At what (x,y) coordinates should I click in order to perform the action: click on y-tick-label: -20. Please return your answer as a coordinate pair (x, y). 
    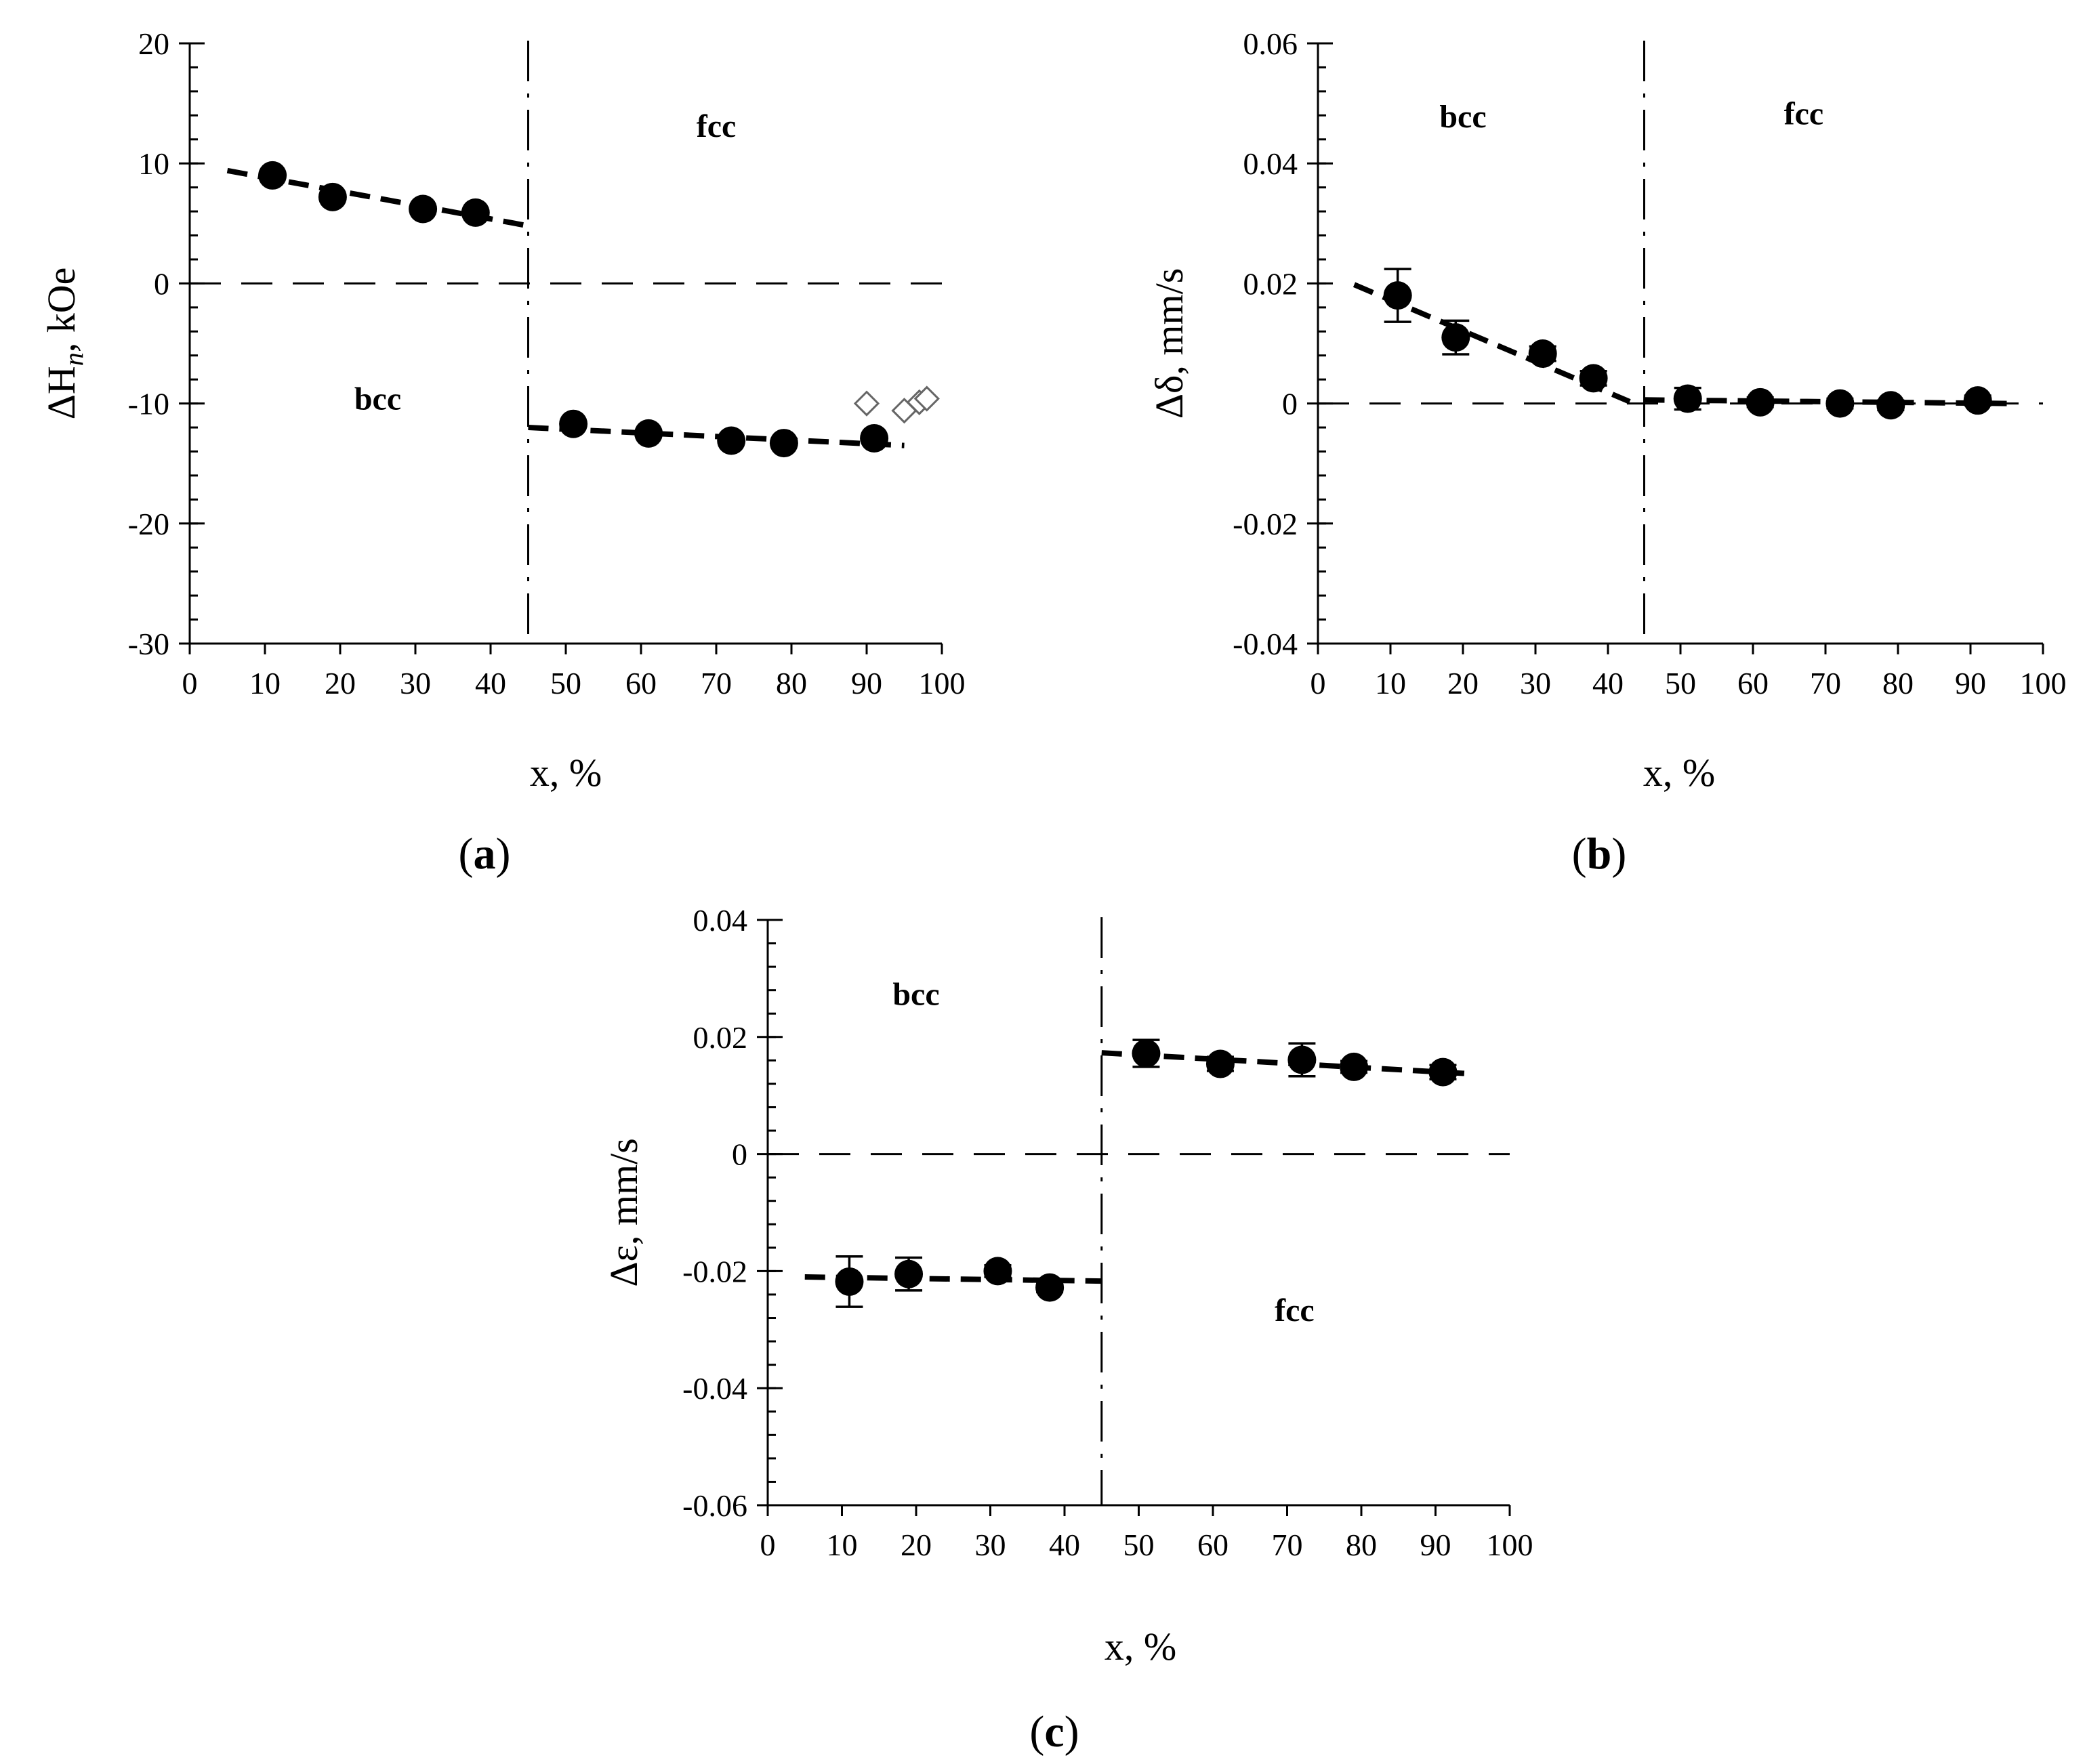
    Looking at the image, I should click on (148, 524).